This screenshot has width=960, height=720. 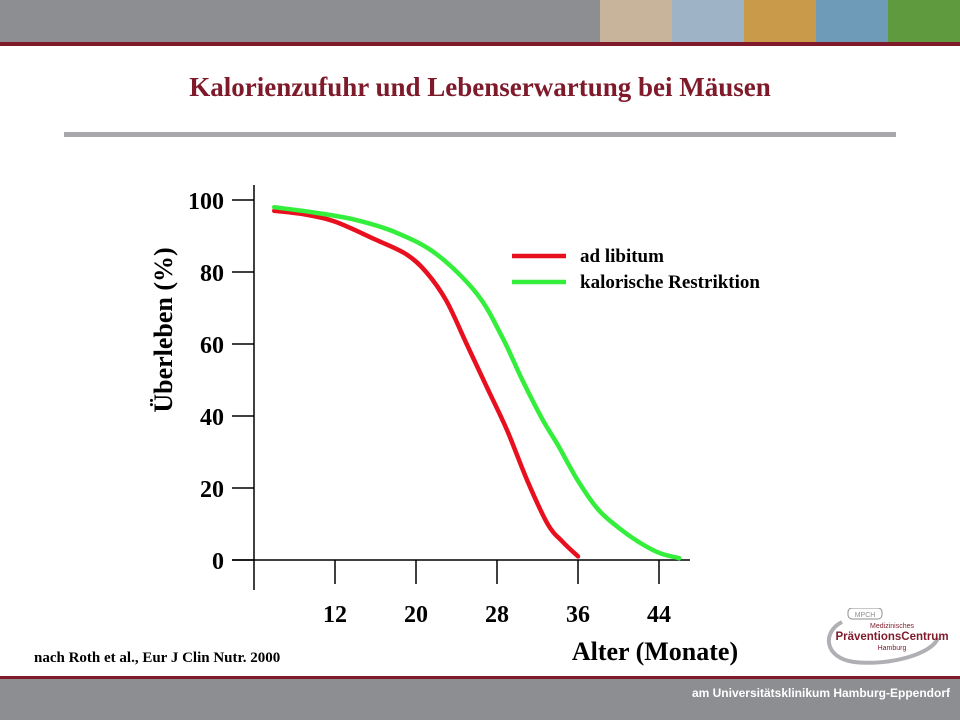 I want to click on logo-swoosh, so click(x=883, y=642).